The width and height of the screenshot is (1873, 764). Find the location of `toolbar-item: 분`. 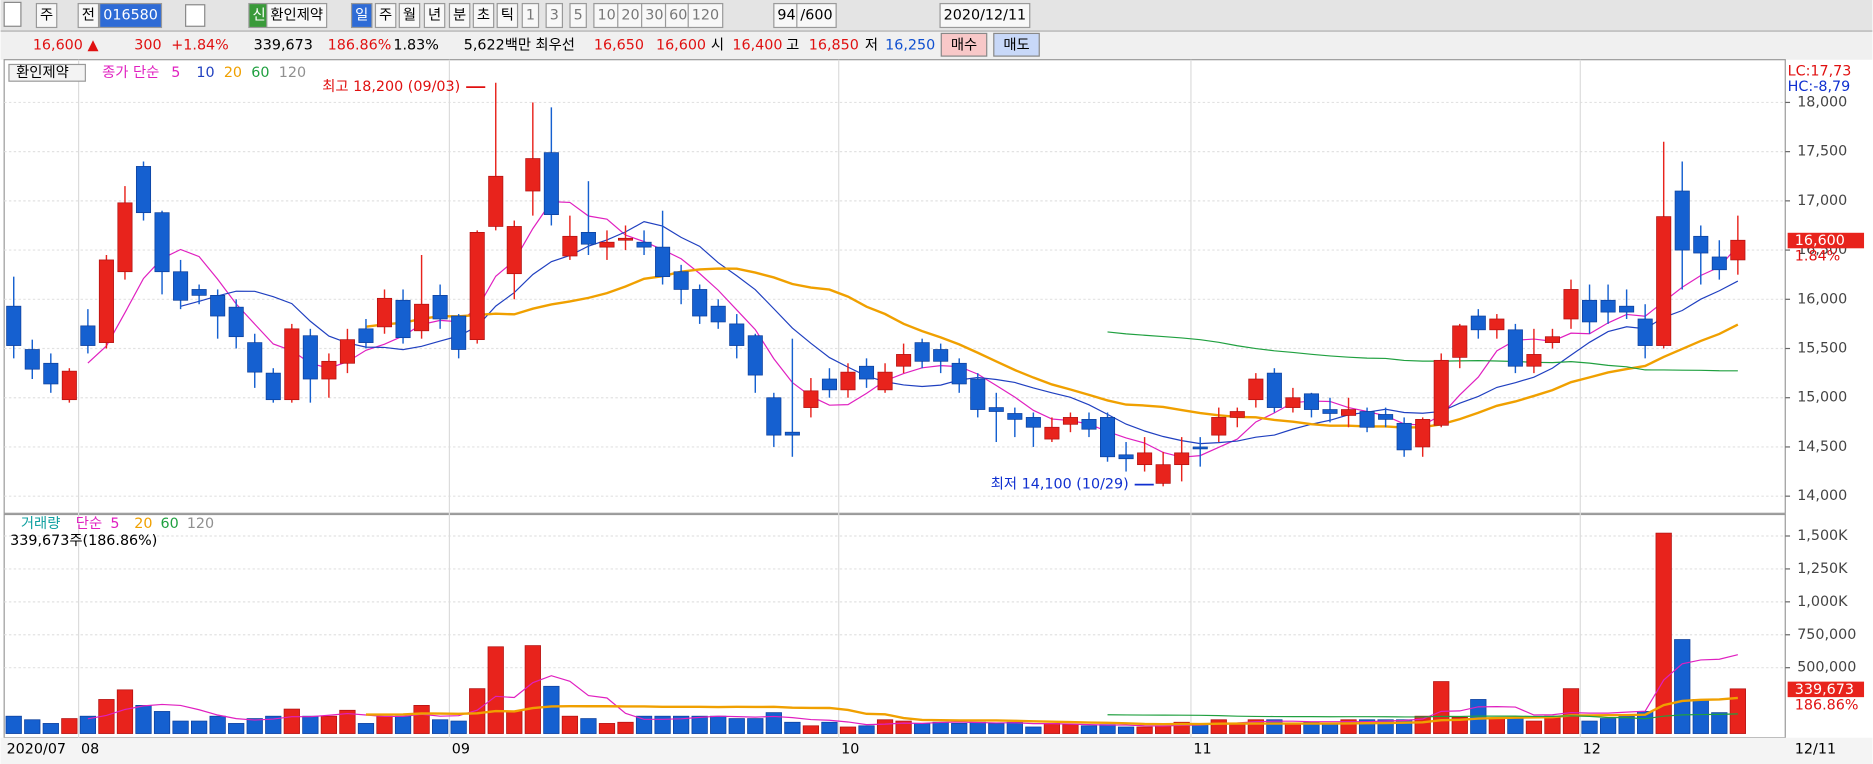

toolbar-item: 분 is located at coordinates (459, 16).